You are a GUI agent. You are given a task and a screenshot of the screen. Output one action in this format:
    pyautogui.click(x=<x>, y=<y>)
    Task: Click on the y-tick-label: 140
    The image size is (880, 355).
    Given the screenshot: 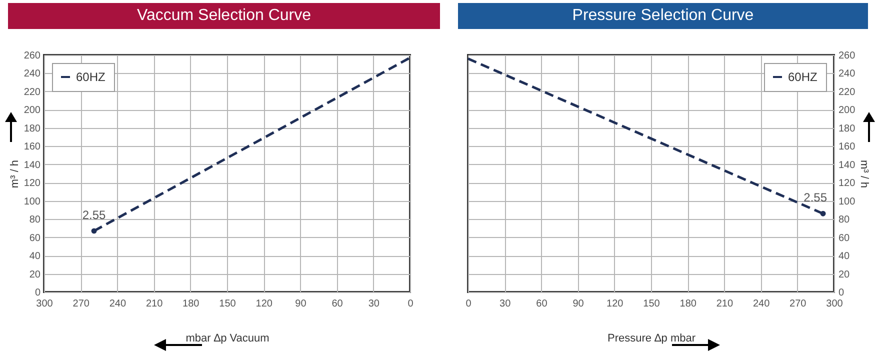 What is the action you would take?
    pyautogui.click(x=32, y=165)
    